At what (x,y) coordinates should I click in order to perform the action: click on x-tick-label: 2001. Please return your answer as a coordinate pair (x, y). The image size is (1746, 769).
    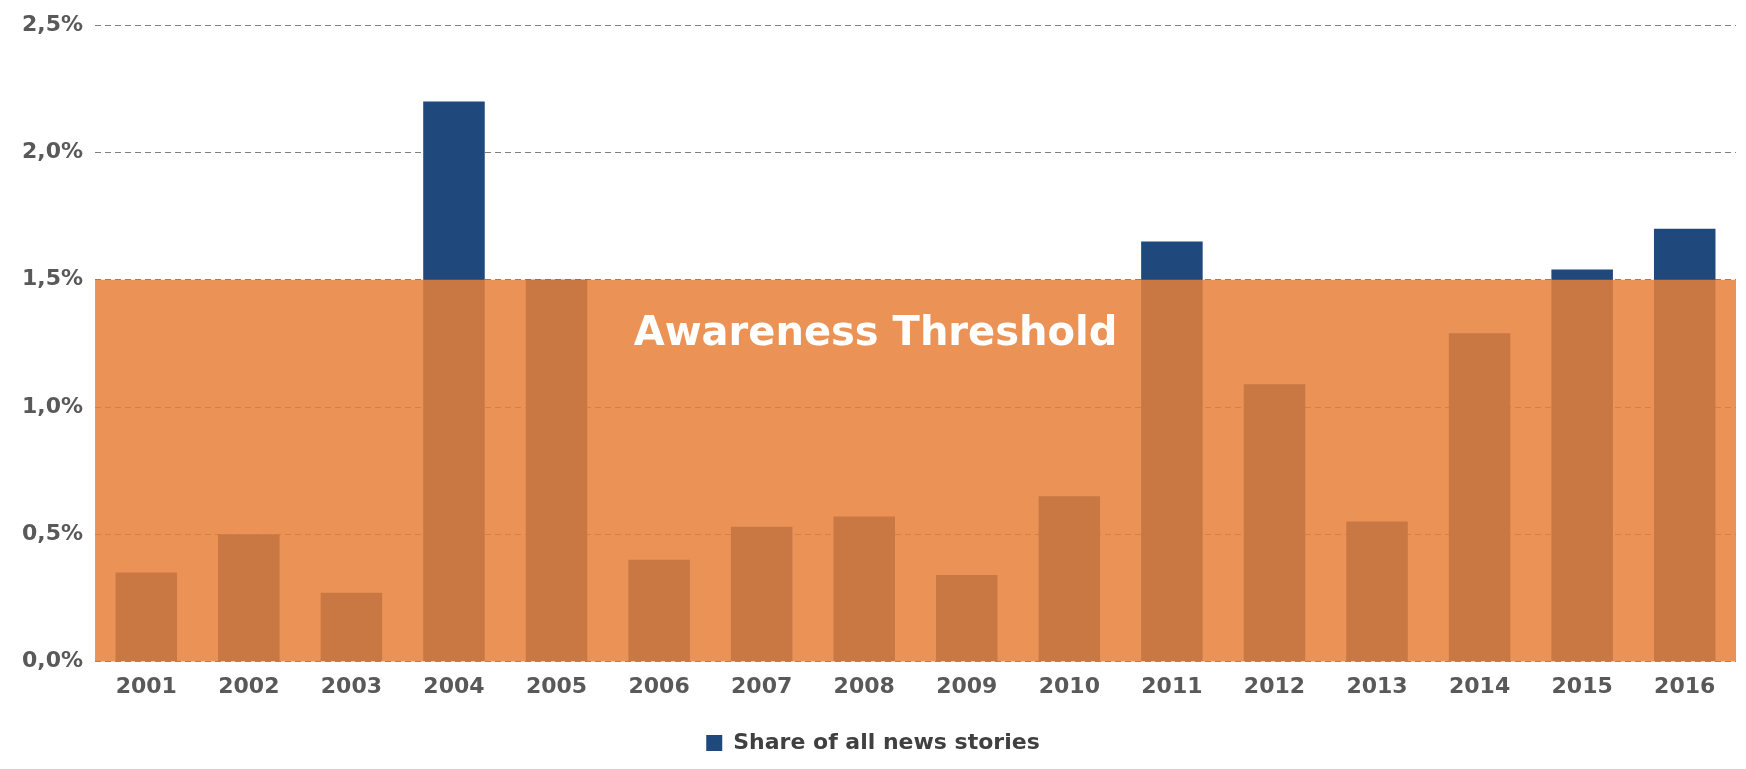
    Looking at the image, I should click on (146, 685).